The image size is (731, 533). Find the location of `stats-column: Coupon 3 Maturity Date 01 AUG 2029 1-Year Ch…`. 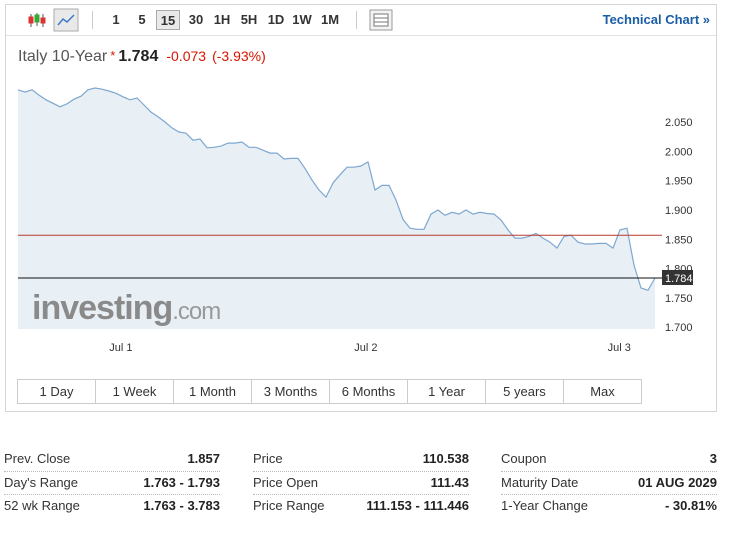

stats-column: Coupon 3 Maturity Date 01 AUG 2029 1-Year Ch… is located at coordinates (609, 483).